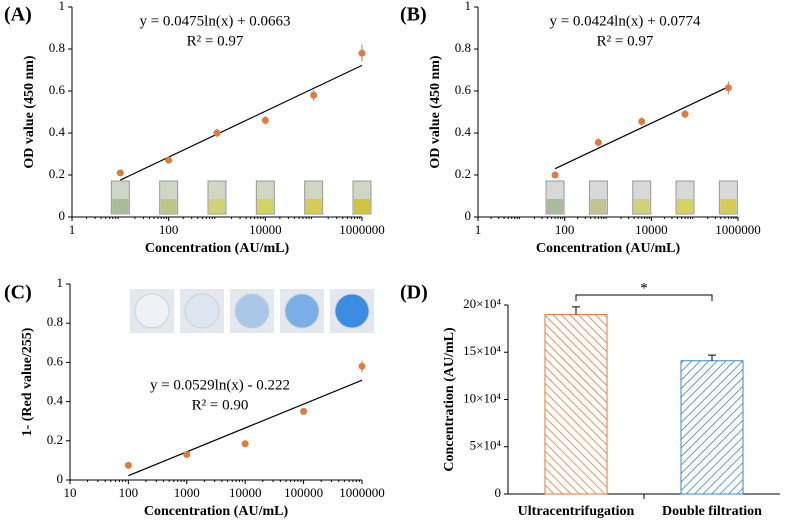 The height and width of the screenshot is (523, 787). I want to click on y-tick-label: 15×10⁴, so click(482, 350).